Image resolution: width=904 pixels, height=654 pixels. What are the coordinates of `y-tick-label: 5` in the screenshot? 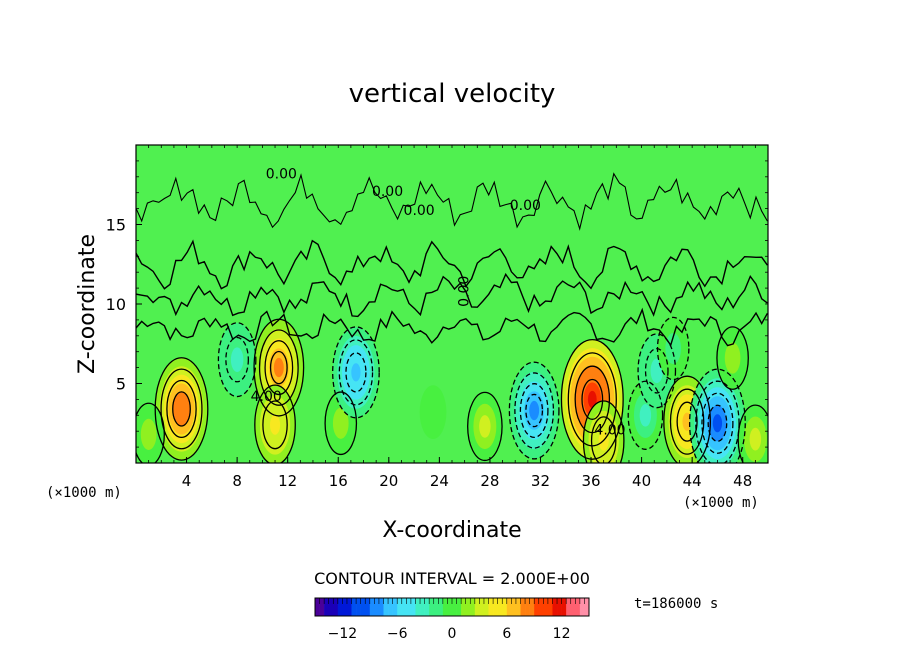 It's located at (121, 384).